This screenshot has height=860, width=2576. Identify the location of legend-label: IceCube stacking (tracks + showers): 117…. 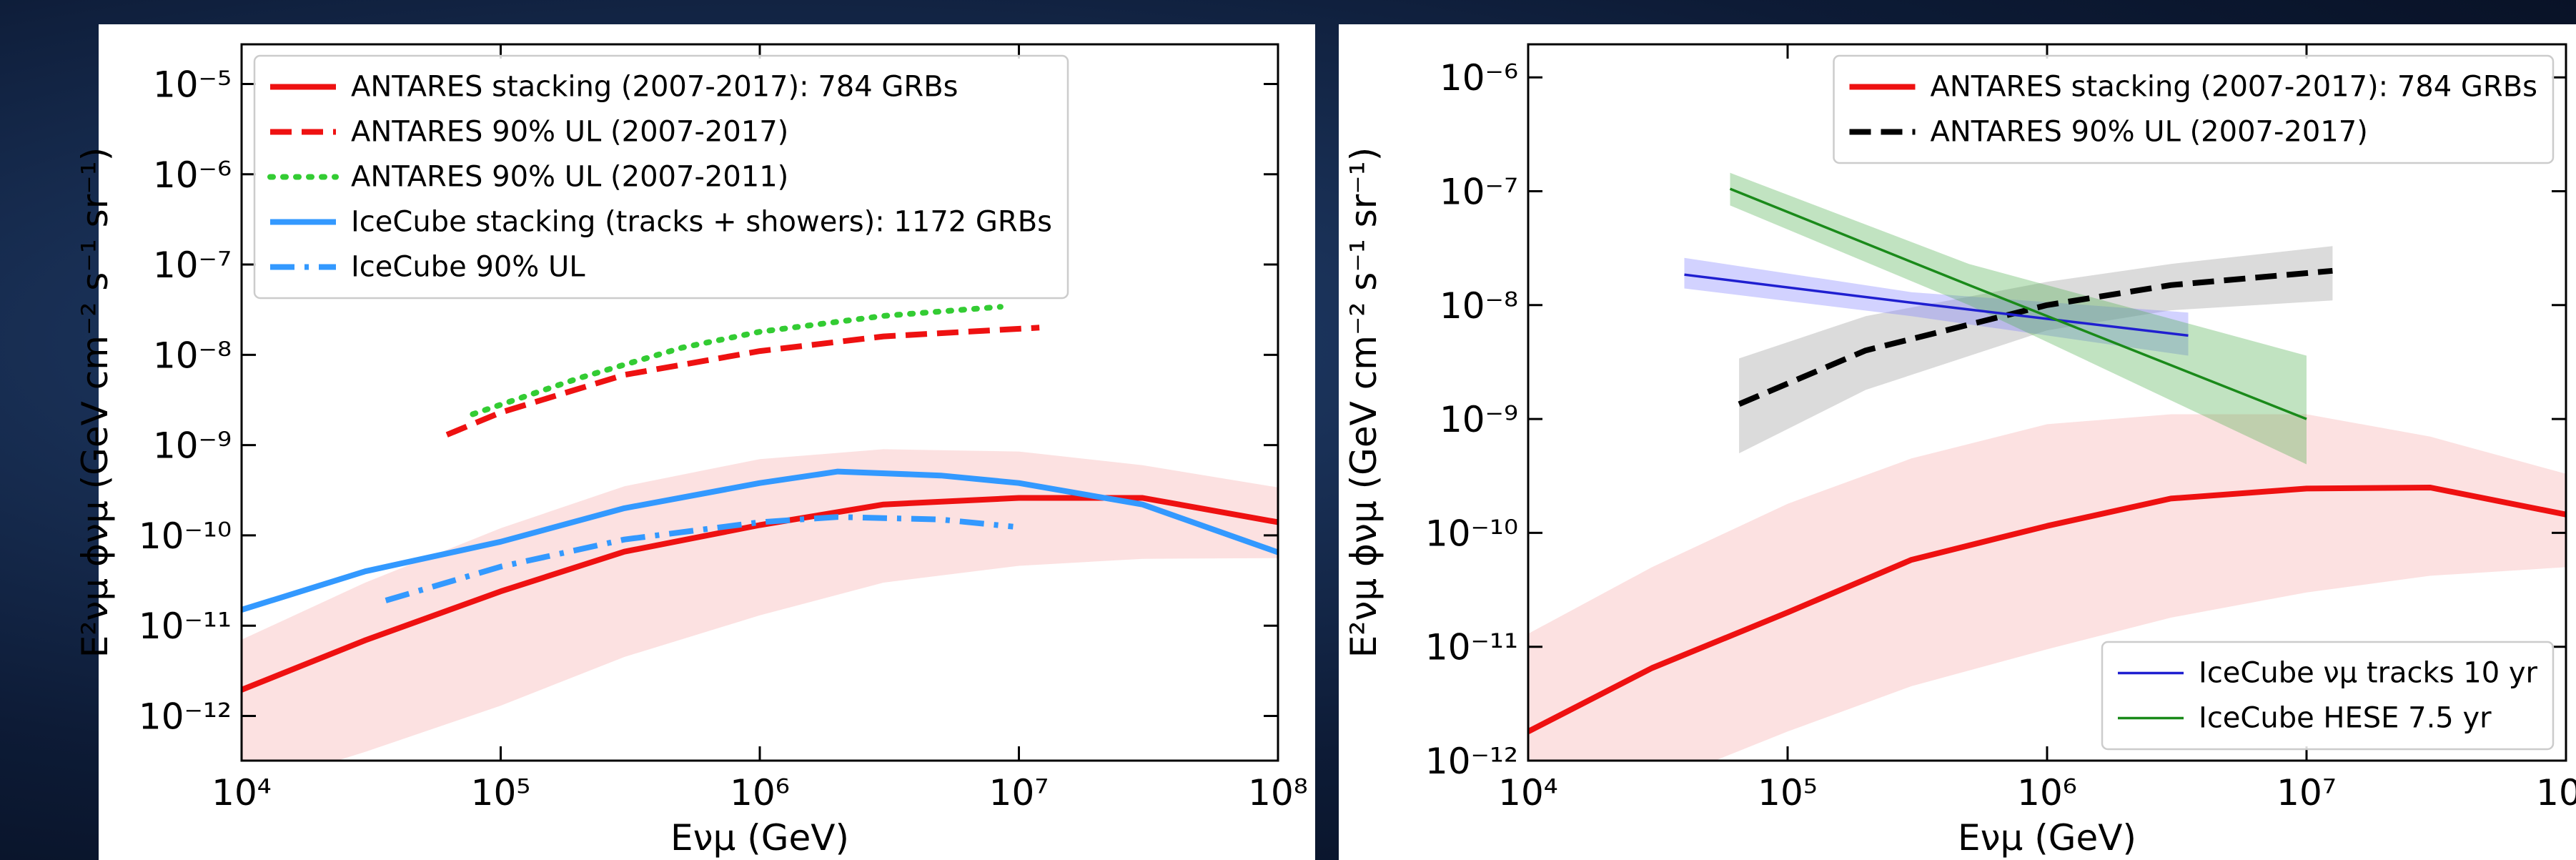
(702, 222).